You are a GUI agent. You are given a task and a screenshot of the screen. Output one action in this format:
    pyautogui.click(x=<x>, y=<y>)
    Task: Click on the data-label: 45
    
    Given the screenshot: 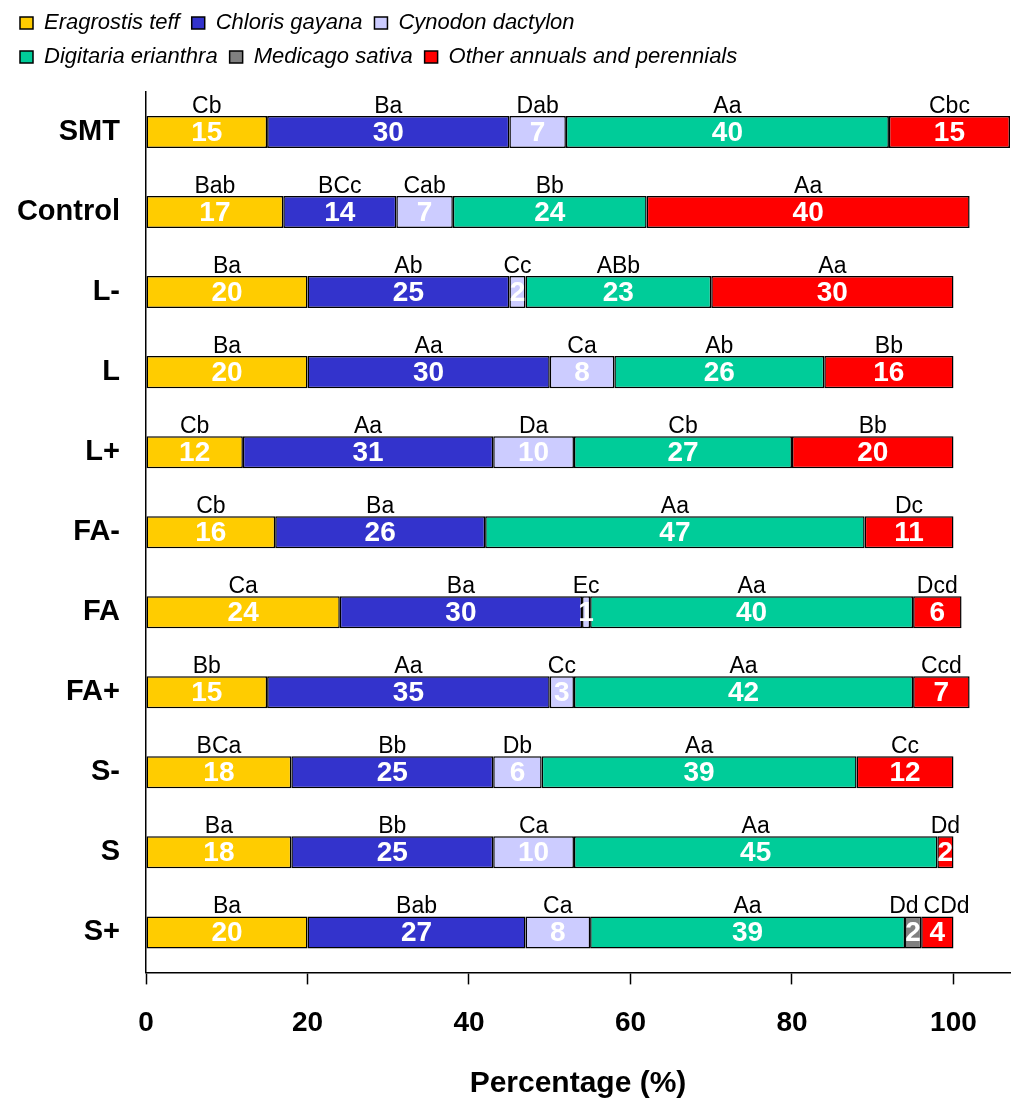 What is the action you would take?
    pyautogui.click(x=756, y=852)
    